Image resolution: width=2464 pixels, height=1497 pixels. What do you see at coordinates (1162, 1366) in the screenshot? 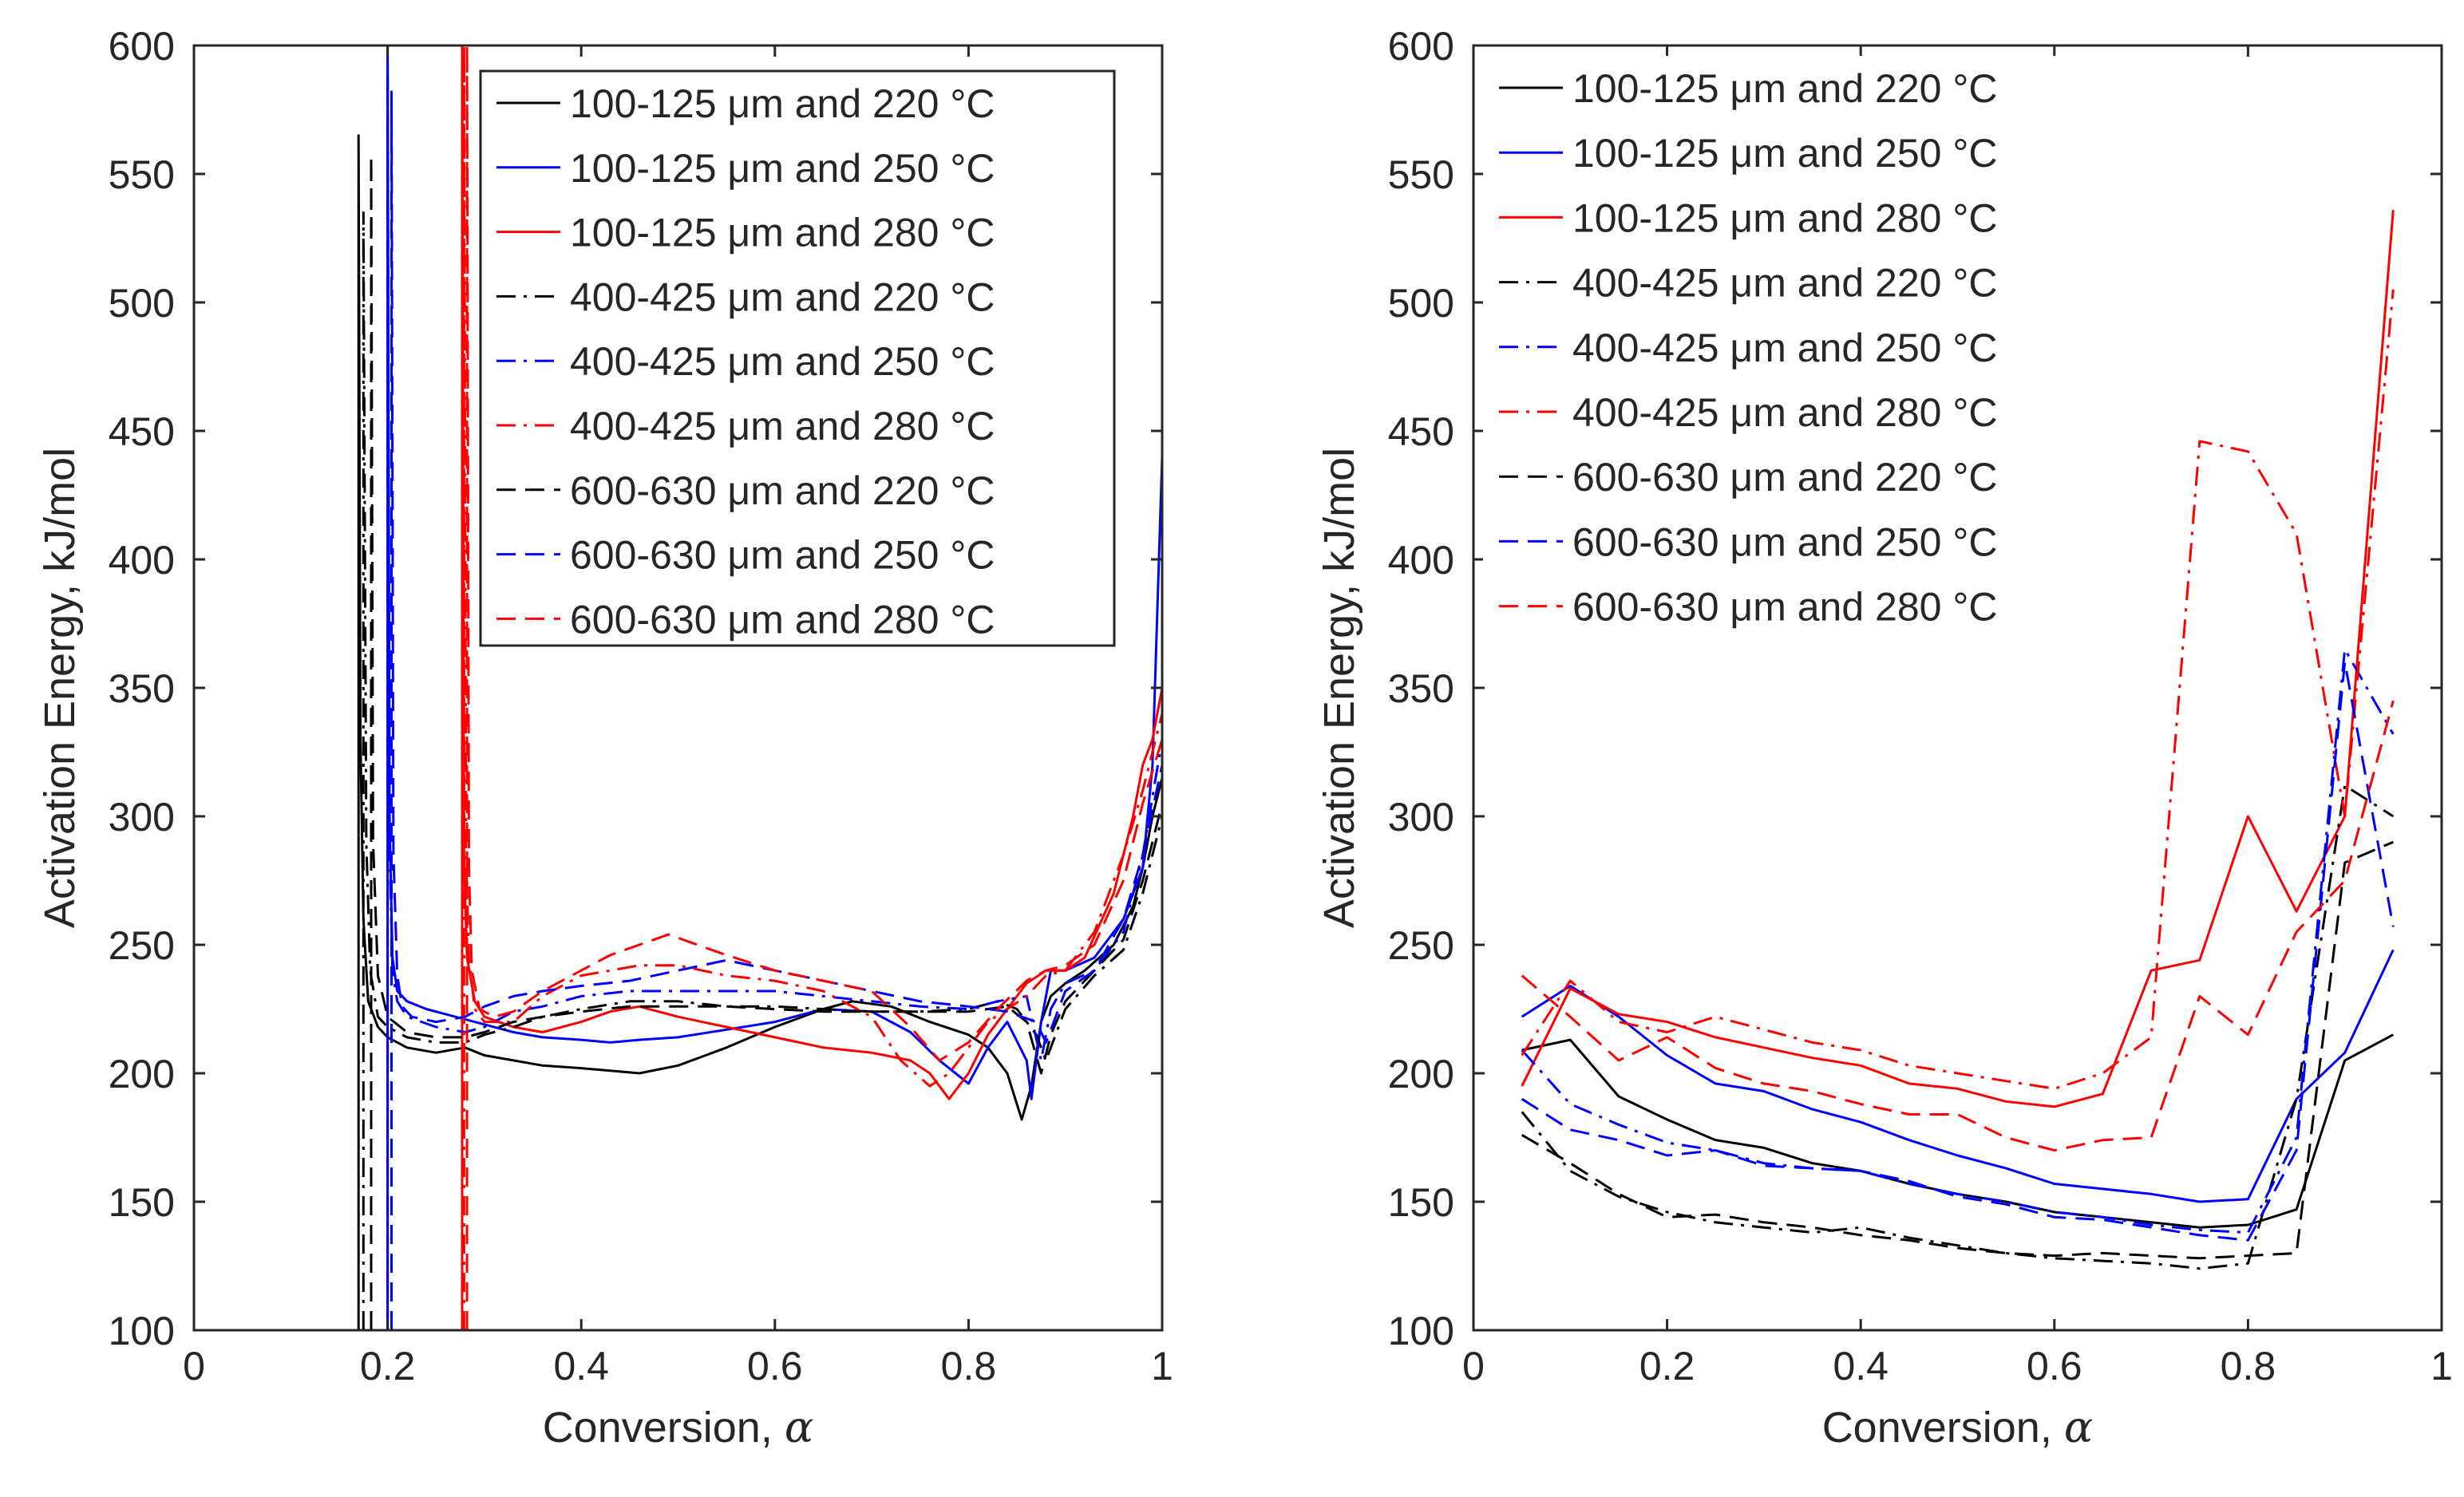
I see `left-chart-x-tick-label: 1` at bounding box center [1162, 1366].